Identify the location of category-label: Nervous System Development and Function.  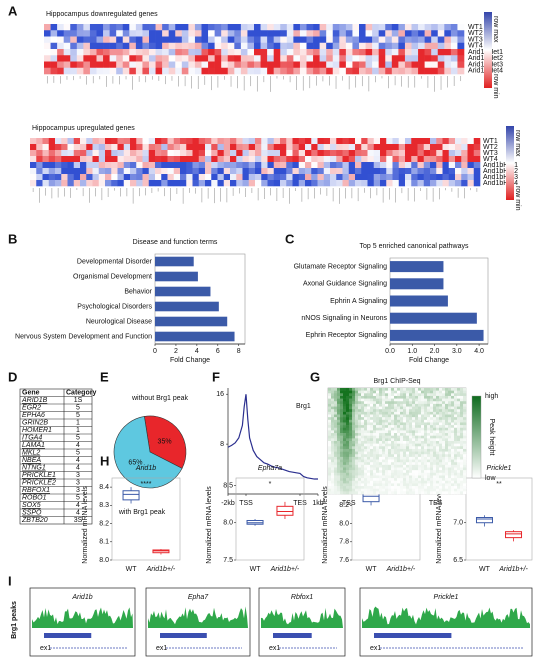
(83, 336).